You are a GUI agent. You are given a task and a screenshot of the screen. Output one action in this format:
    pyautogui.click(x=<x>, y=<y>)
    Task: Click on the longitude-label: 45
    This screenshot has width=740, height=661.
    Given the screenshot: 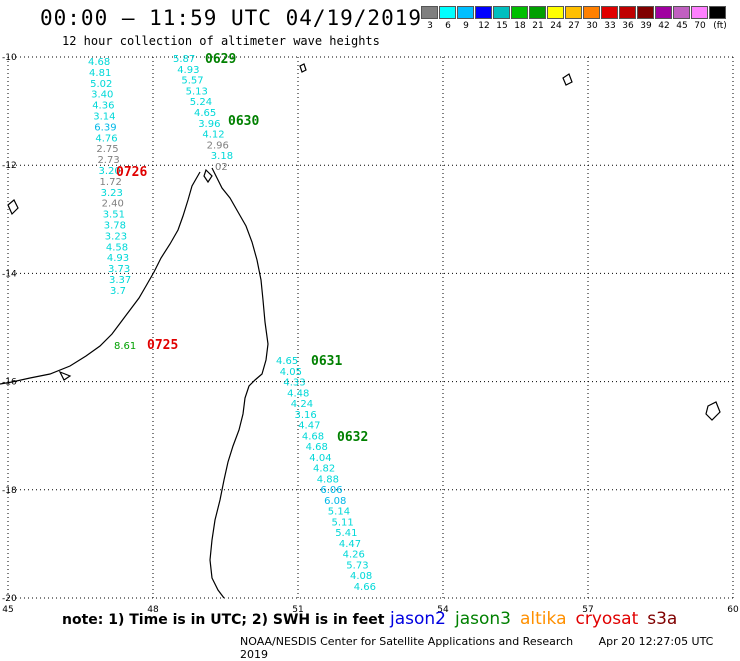 What is the action you would take?
    pyautogui.click(x=7, y=610)
    